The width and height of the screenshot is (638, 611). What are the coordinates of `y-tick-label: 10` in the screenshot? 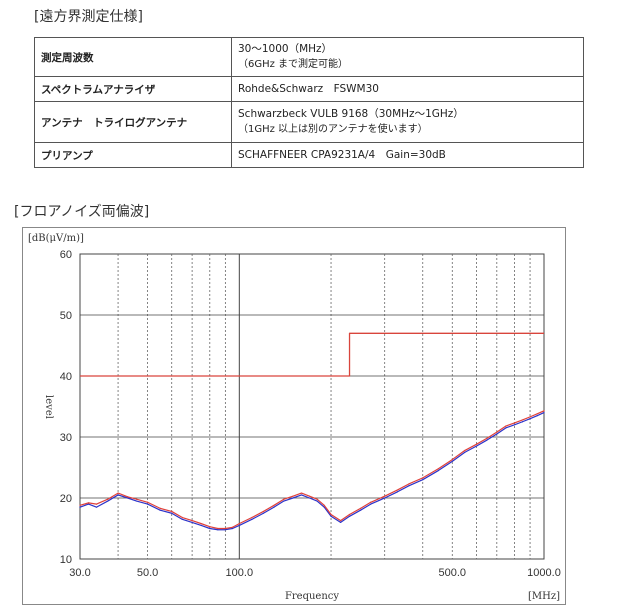 It's located at (66, 560).